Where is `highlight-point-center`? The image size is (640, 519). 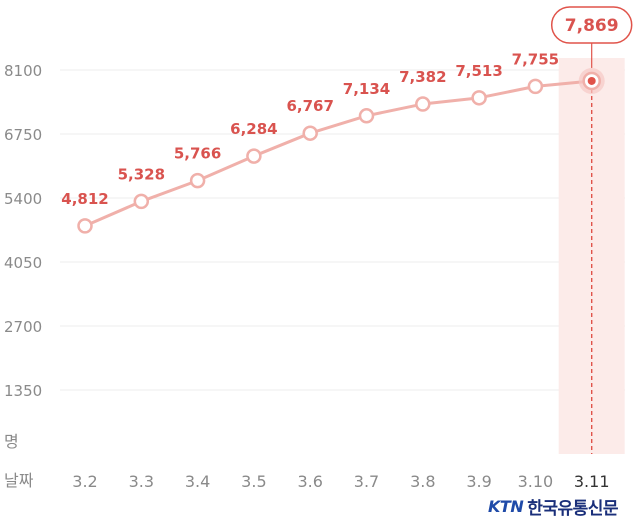
highlight-point-center is located at coordinates (591, 80).